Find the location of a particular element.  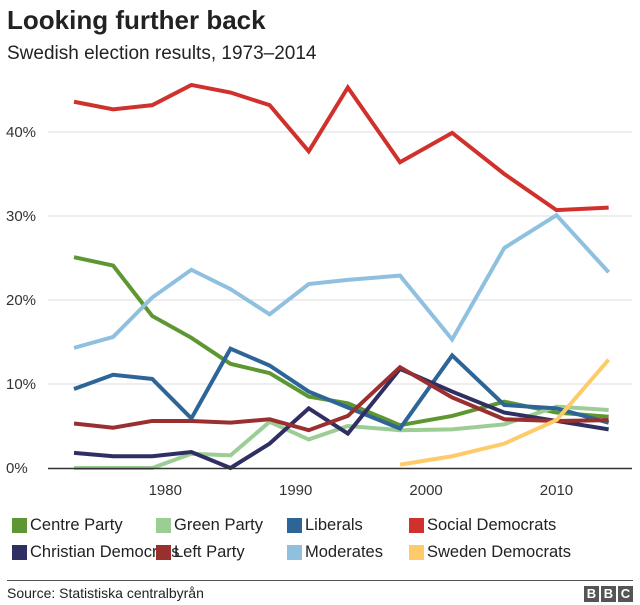

legend-label: Centre Party is located at coordinates (76, 525).